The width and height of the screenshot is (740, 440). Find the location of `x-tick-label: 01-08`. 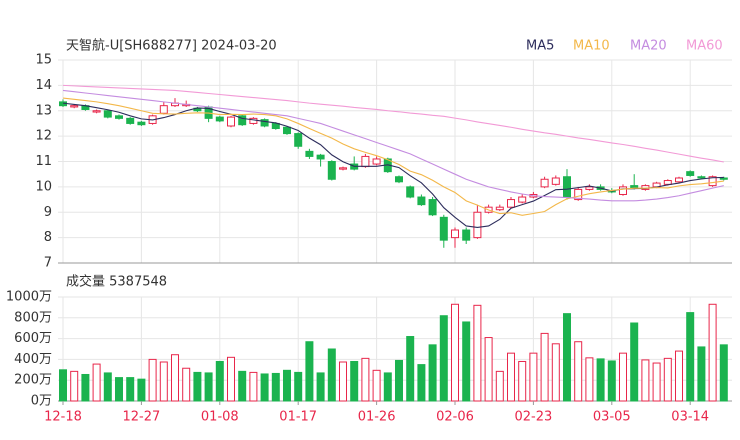

x-tick-label: 01-08 is located at coordinates (220, 417).